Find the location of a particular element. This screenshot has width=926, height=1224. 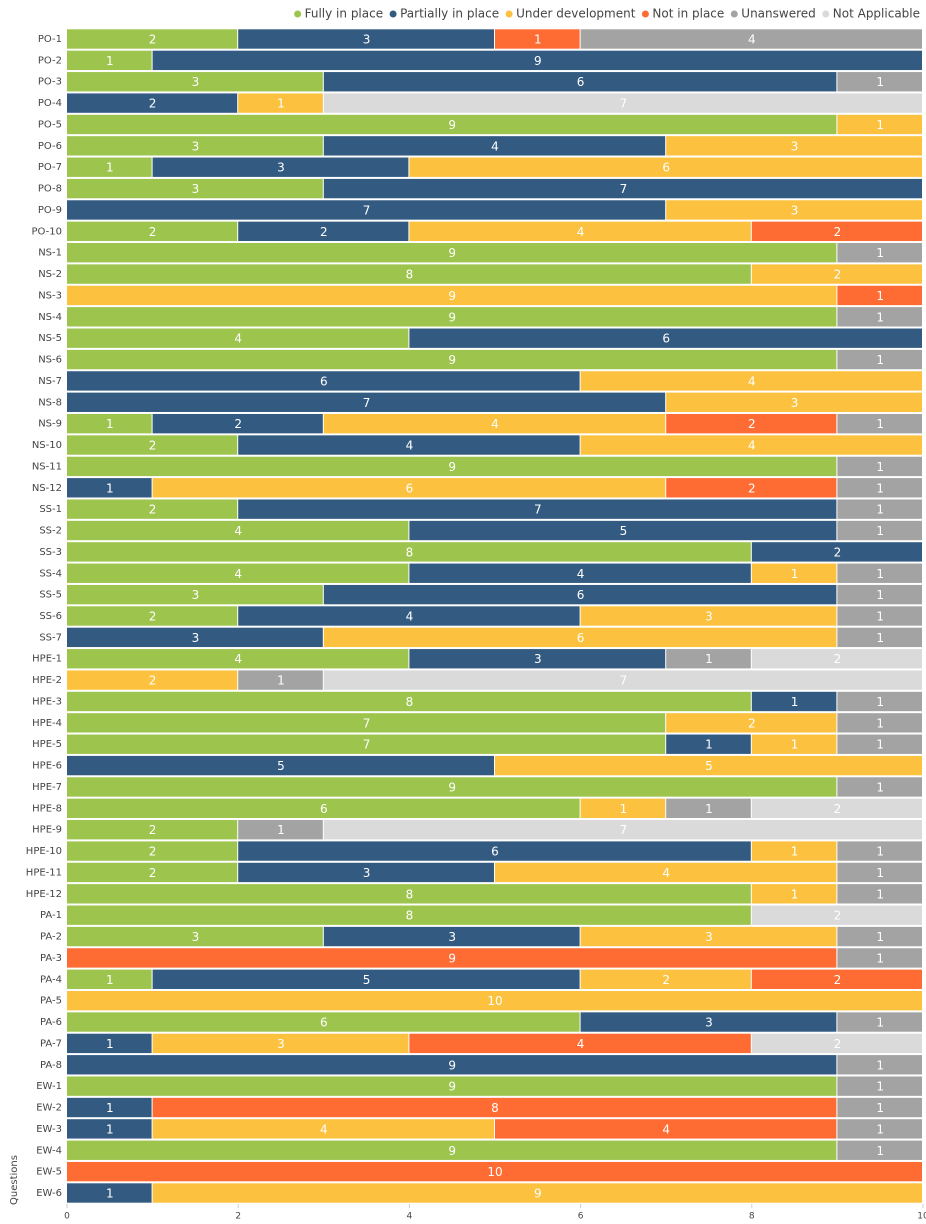

x-tick-label: 8 is located at coordinates (752, 1217).